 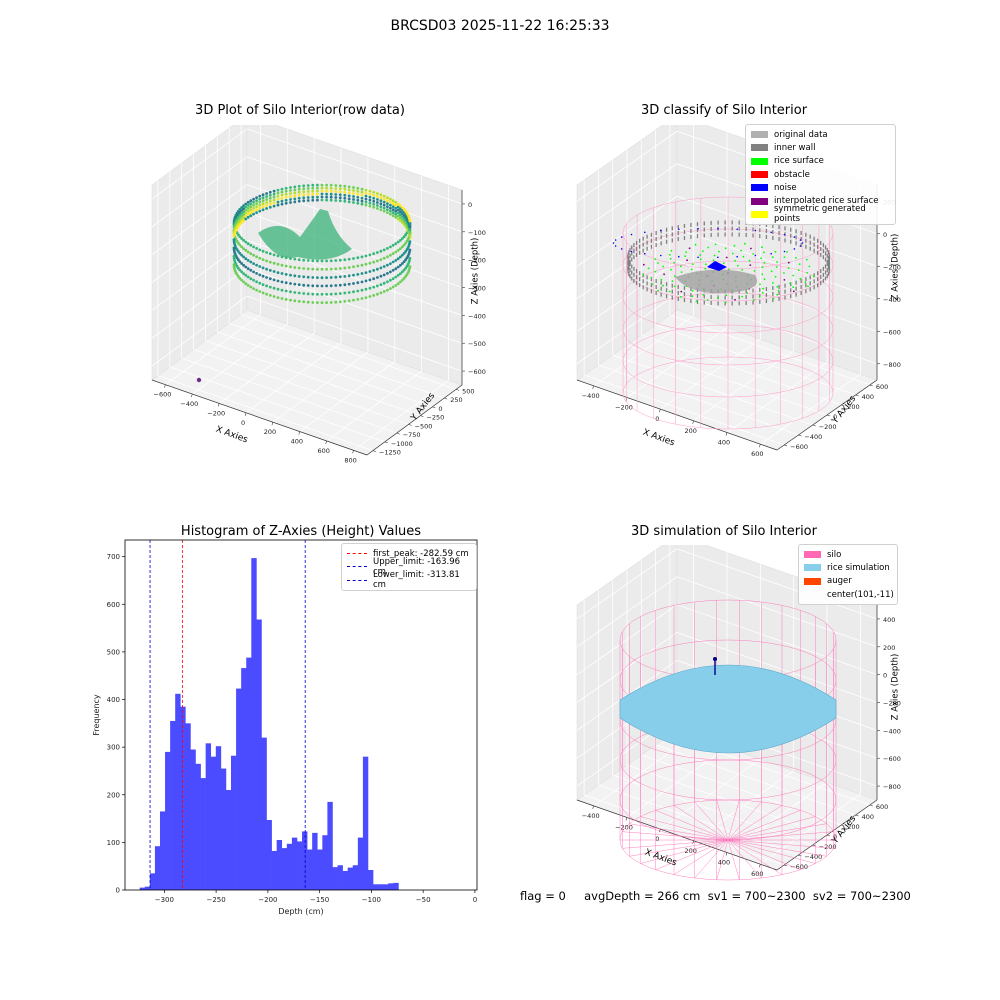 I want to click on legend-item-center: center(101,-11), so click(x=849, y=594).